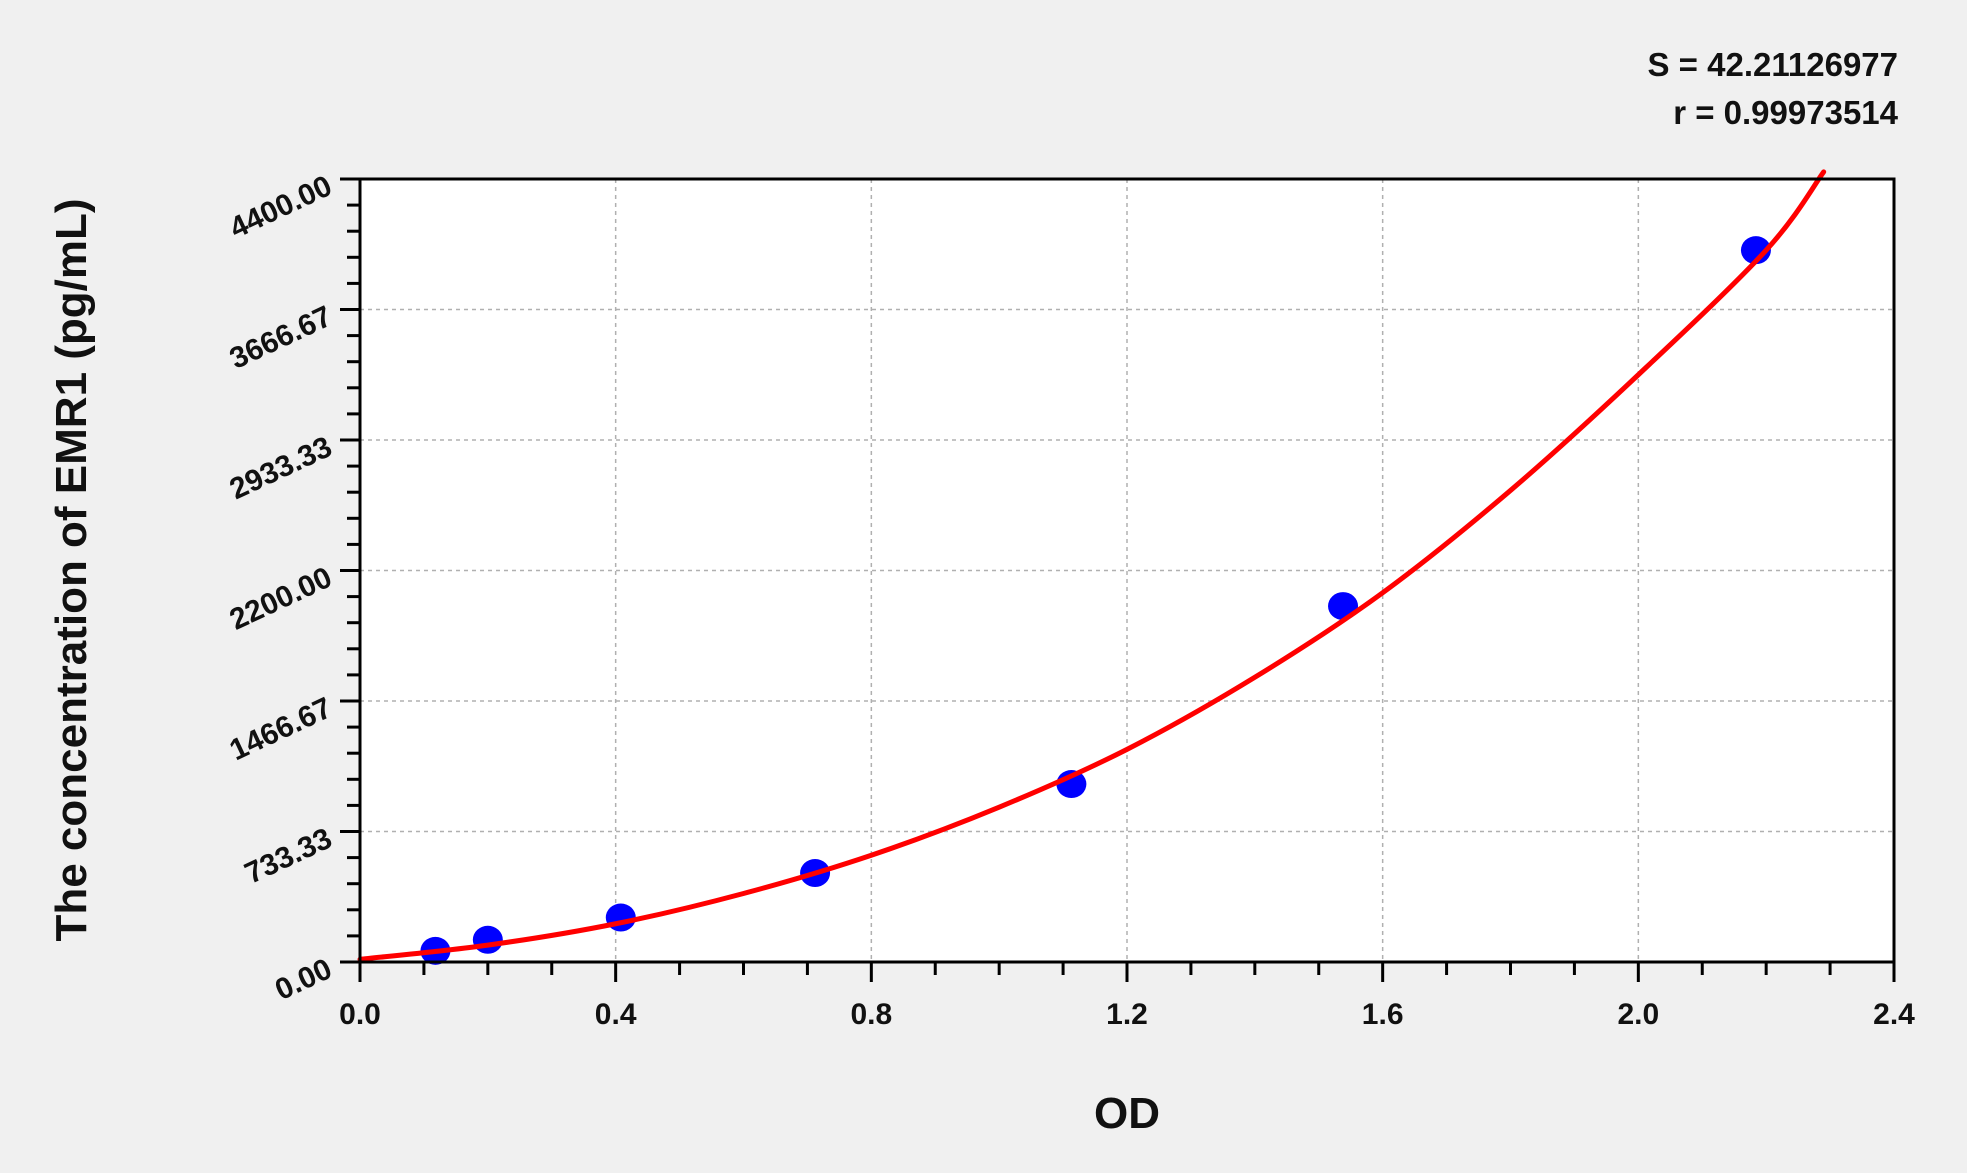 The height and width of the screenshot is (1173, 1967). Describe the element at coordinates (1383, 1014) in the screenshot. I see `x-tick-label: 1.6` at that location.